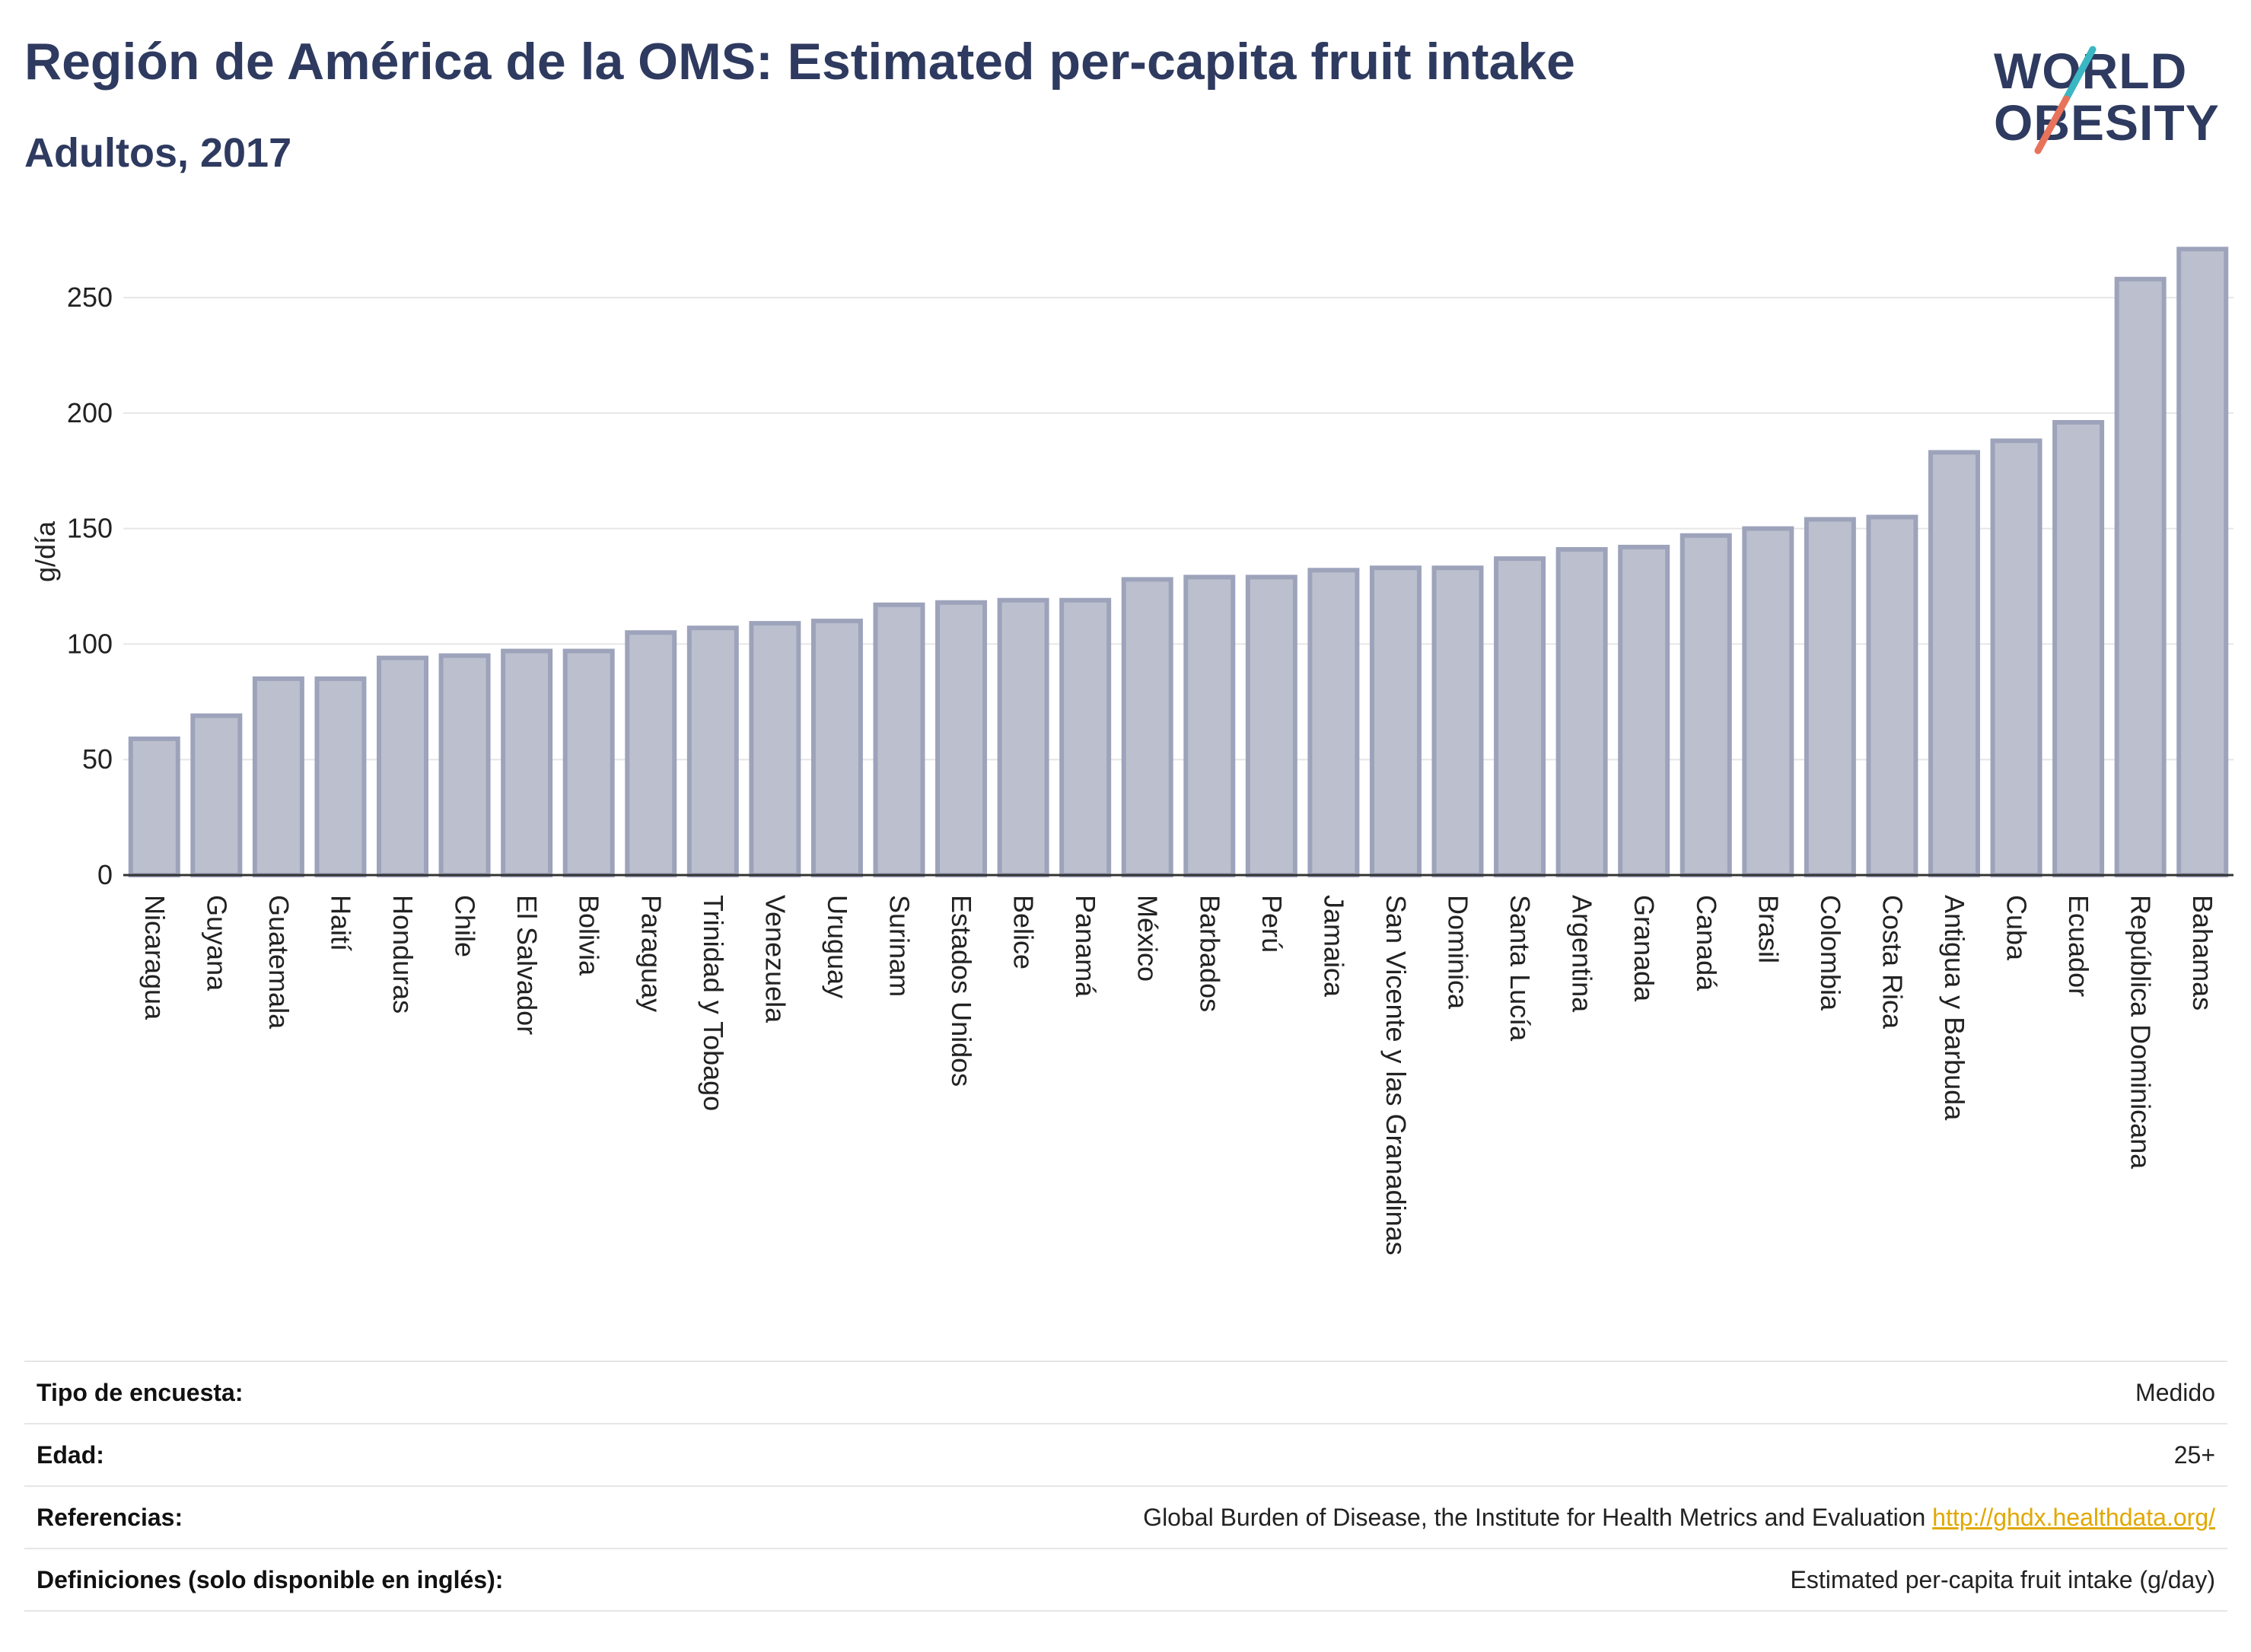  I want to click on x-tick-label: Cuba, so click(2017, 928).